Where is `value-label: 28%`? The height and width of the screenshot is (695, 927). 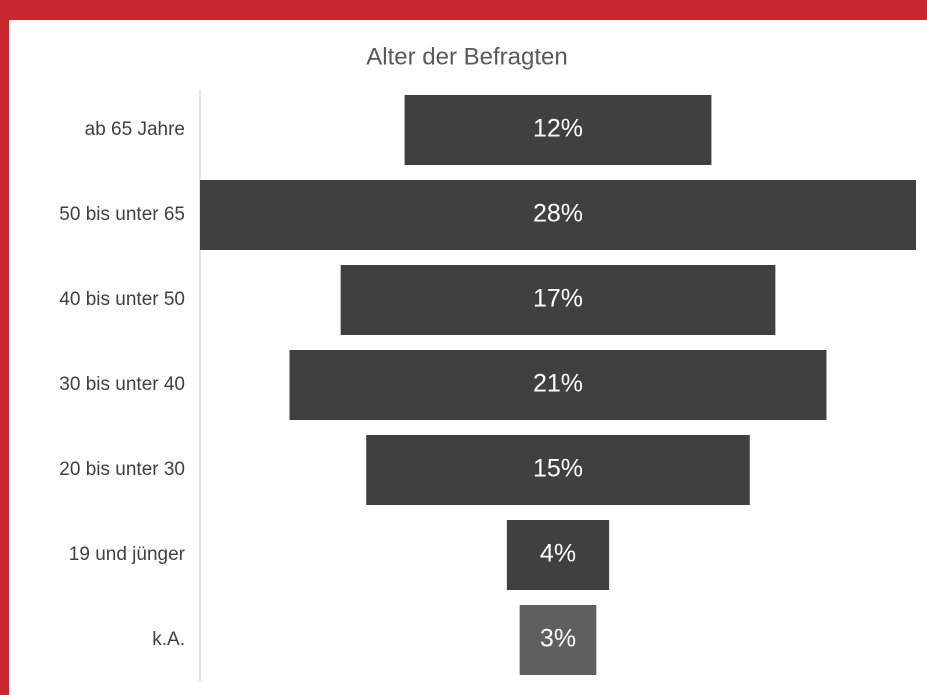 value-label: 28% is located at coordinates (558, 214).